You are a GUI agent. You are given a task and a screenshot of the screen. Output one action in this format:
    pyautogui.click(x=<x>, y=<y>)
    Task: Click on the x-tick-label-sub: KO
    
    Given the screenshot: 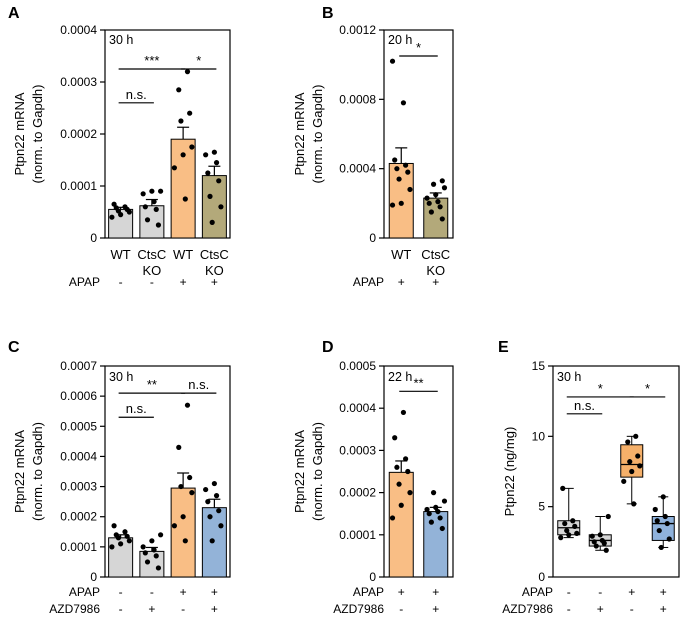 What is the action you would take?
    pyautogui.click(x=214, y=270)
    